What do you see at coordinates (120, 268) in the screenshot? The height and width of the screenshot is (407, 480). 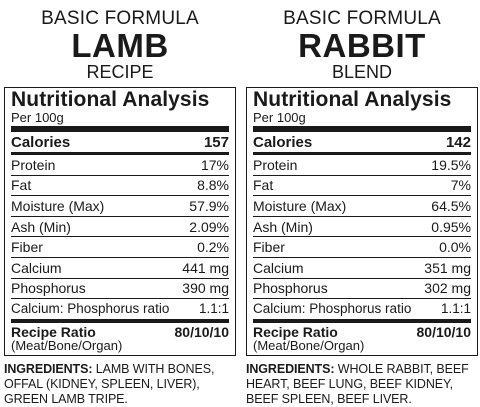 I see `nutrient-row: Calcium 441 mg` at bounding box center [120, 268].